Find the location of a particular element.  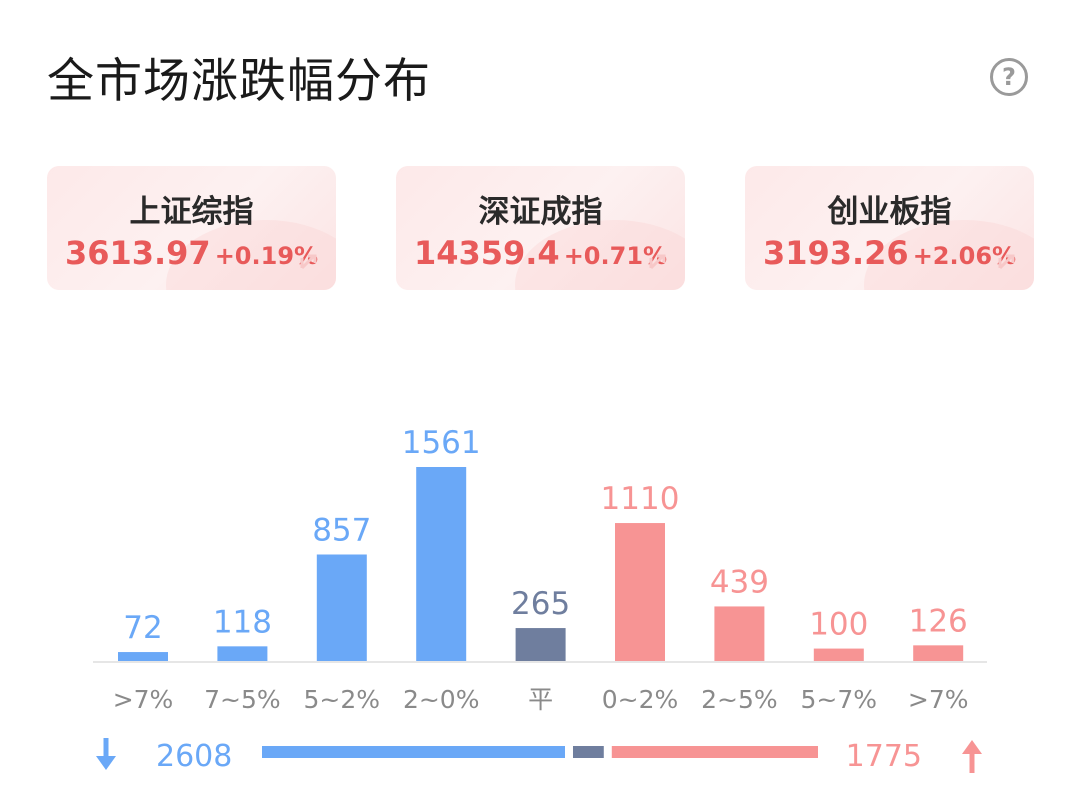

bar-value-label: 100 is located at coordinates (838, 625).